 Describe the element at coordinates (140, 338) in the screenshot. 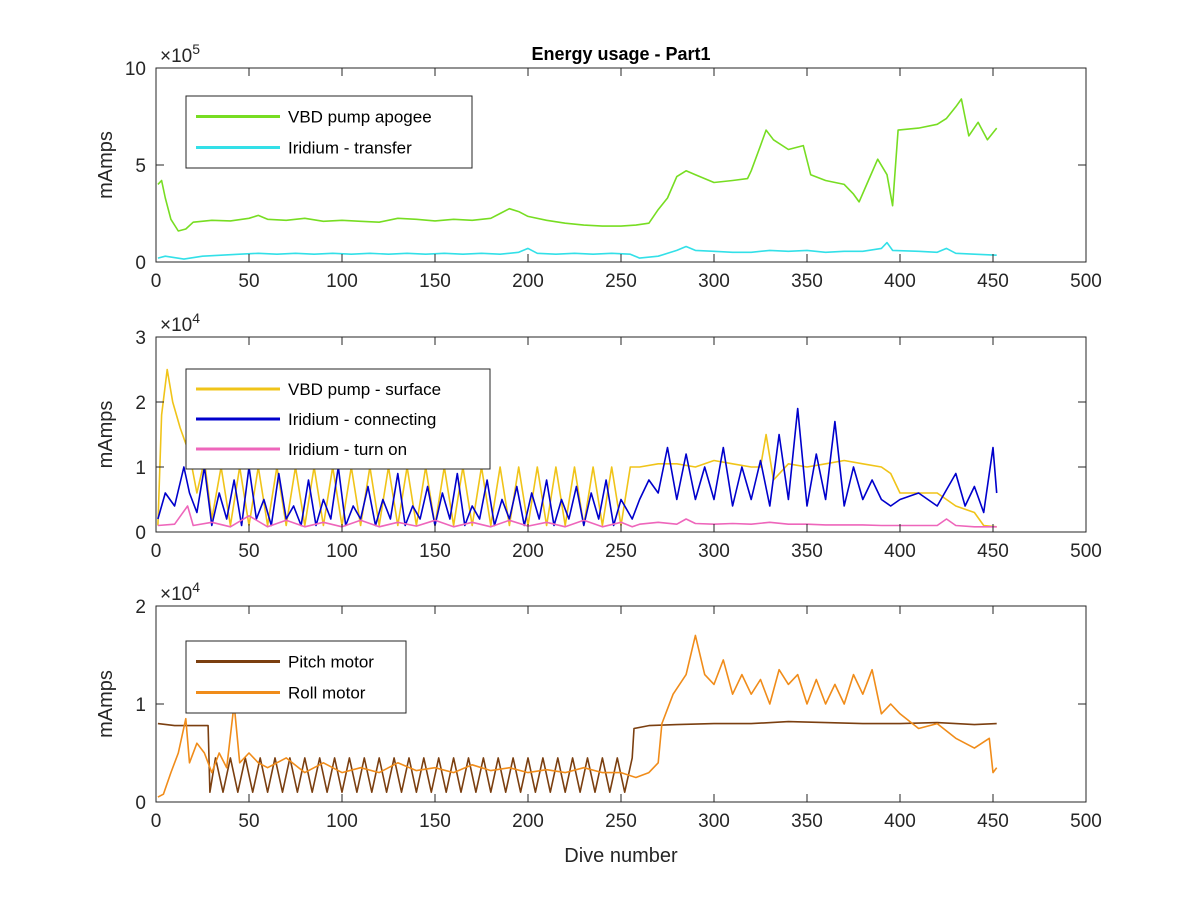

I see `y-tick-label: 3` at that location.